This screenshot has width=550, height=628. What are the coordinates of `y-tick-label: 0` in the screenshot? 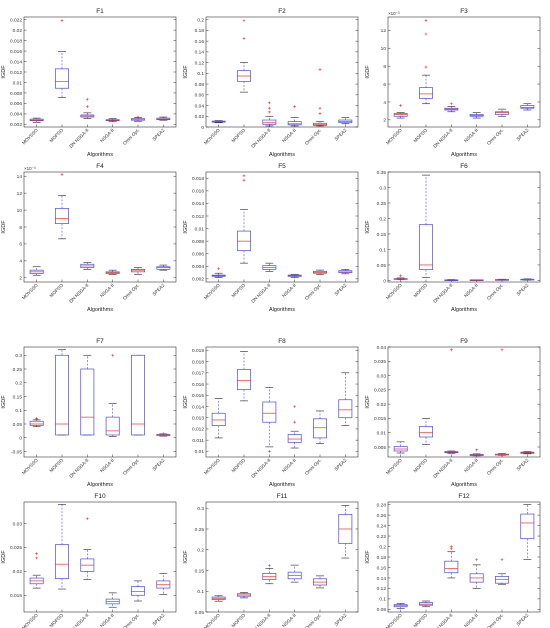 It's located at (384, 281).